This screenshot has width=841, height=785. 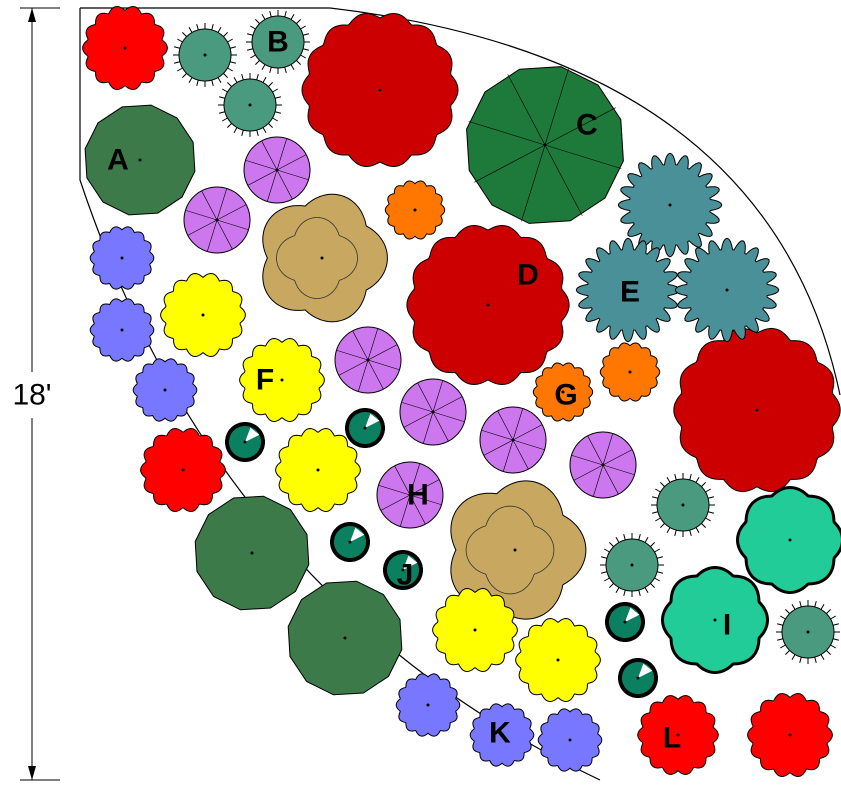 I want to click on dimension-label-bg, so click(x=33, y=395).